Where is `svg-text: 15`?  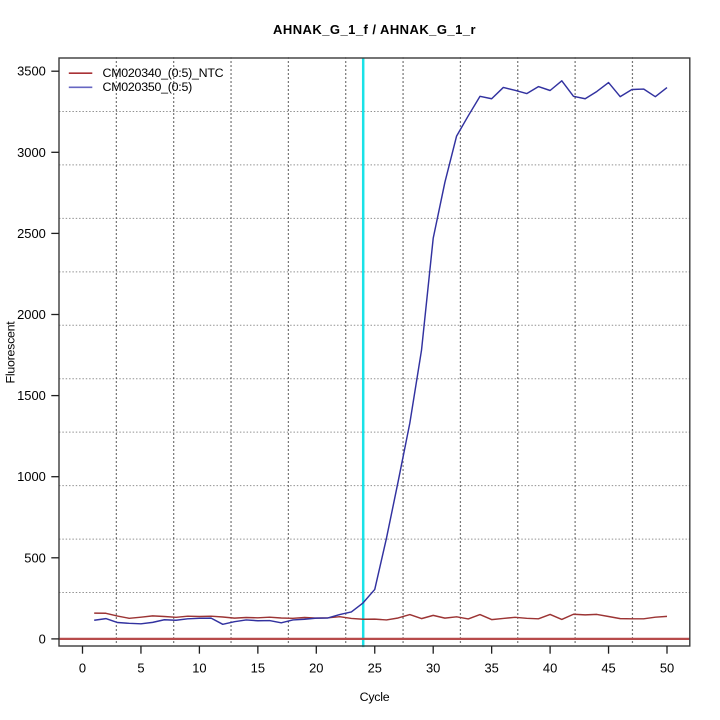 svg-text: 15 is located at coordinates (258, 668).